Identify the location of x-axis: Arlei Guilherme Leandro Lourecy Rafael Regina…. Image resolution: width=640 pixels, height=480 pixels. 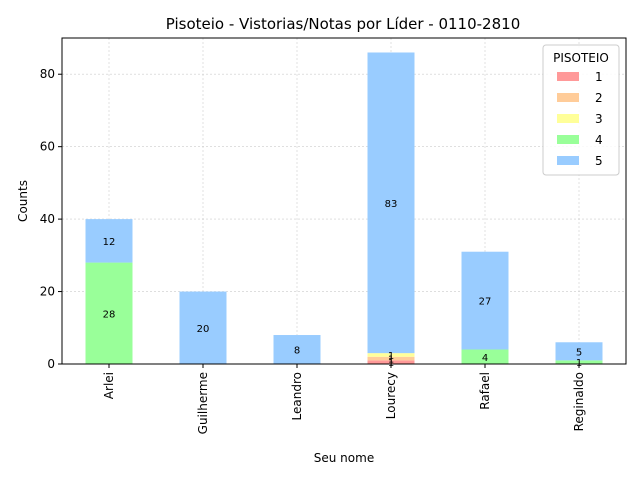
(344, 399).